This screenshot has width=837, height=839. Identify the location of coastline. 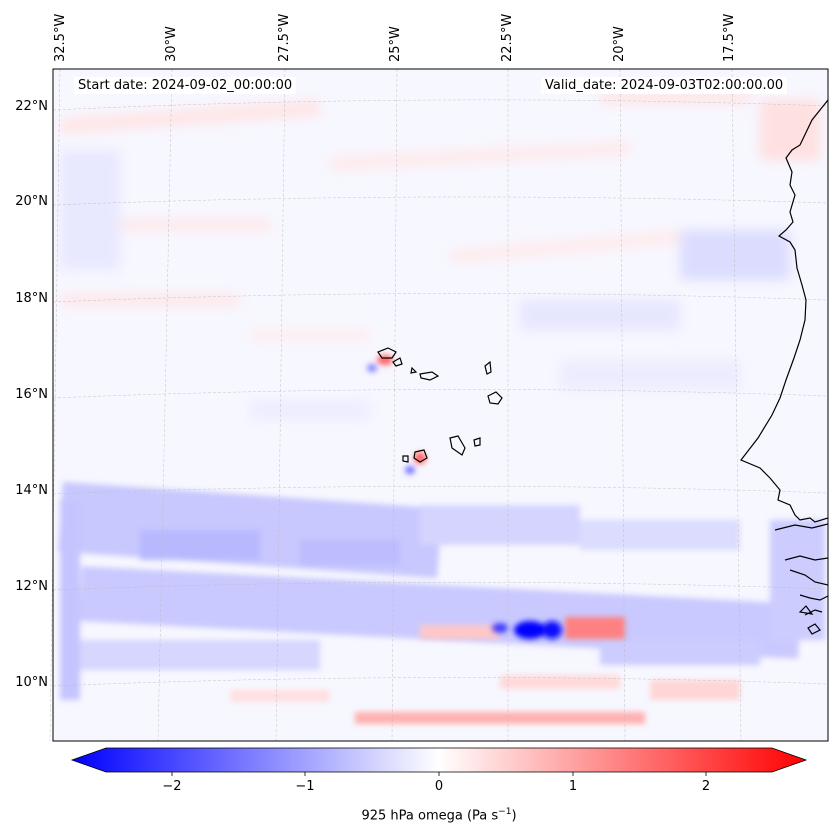
(784, 367).